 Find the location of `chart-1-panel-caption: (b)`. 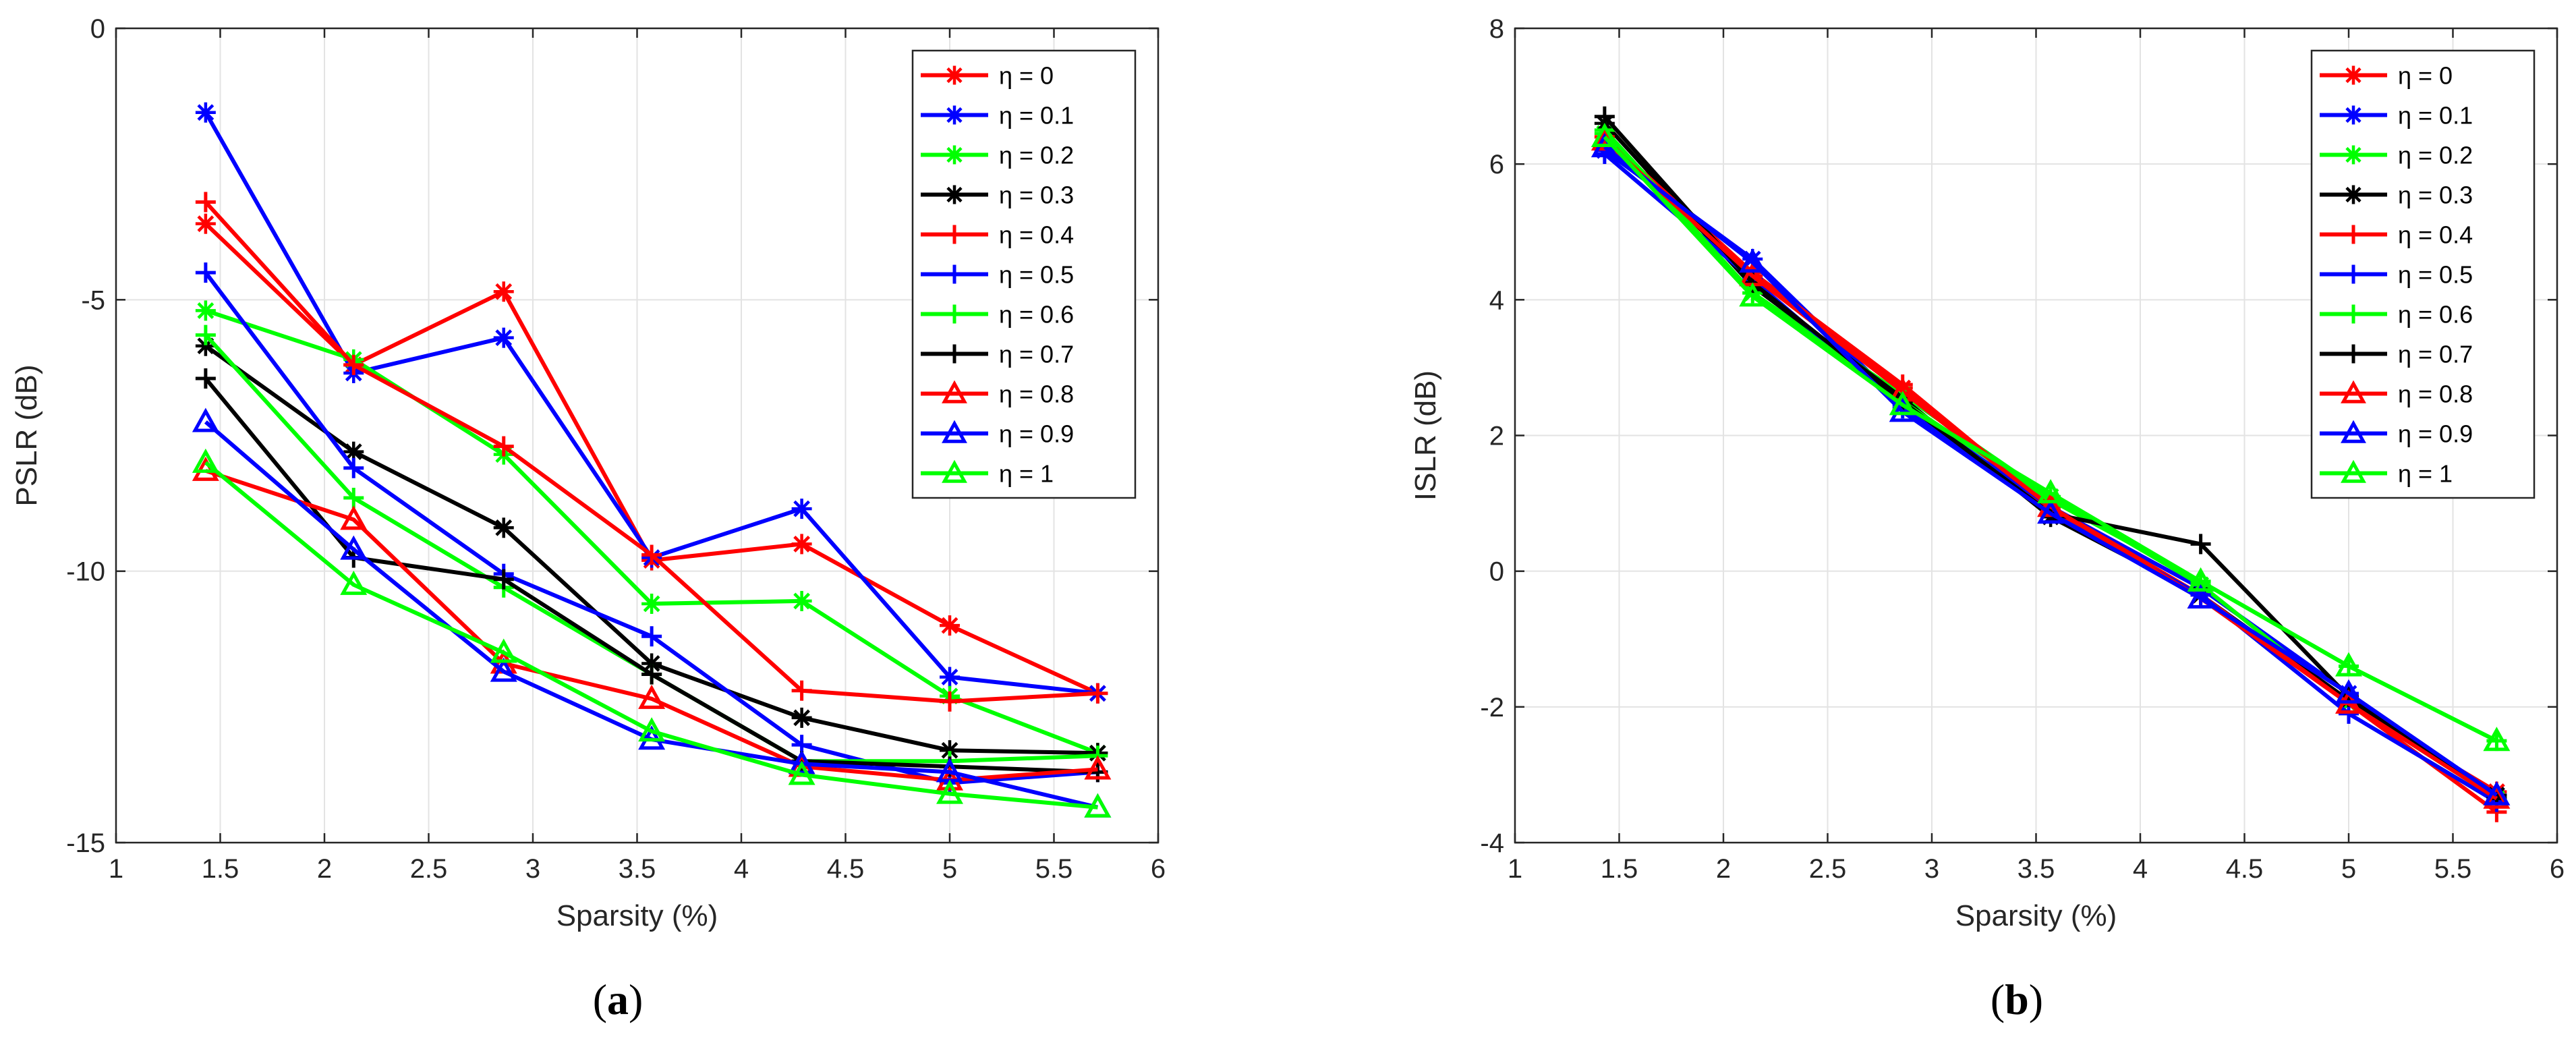

chart-1-panel-caption: (b) is located at coordinates (2017, 999).